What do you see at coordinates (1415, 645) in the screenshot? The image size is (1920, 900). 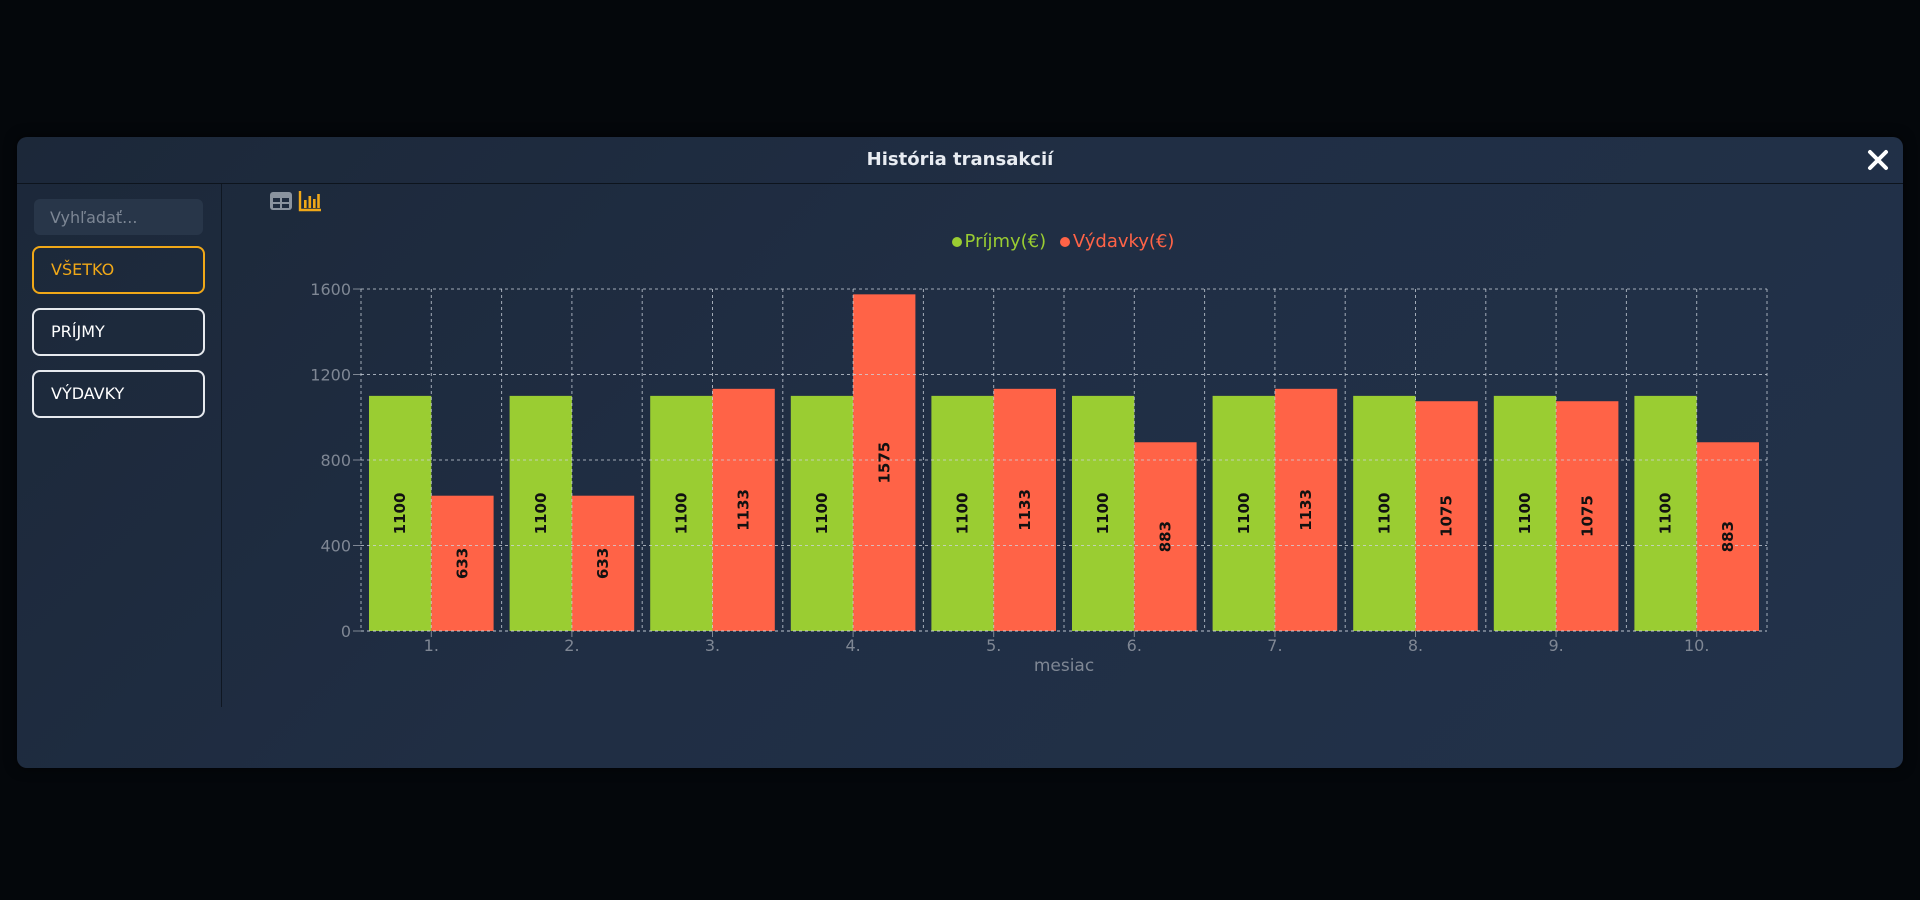 I see `x-tick-label: 8.` at bounding box center [1415, 645].